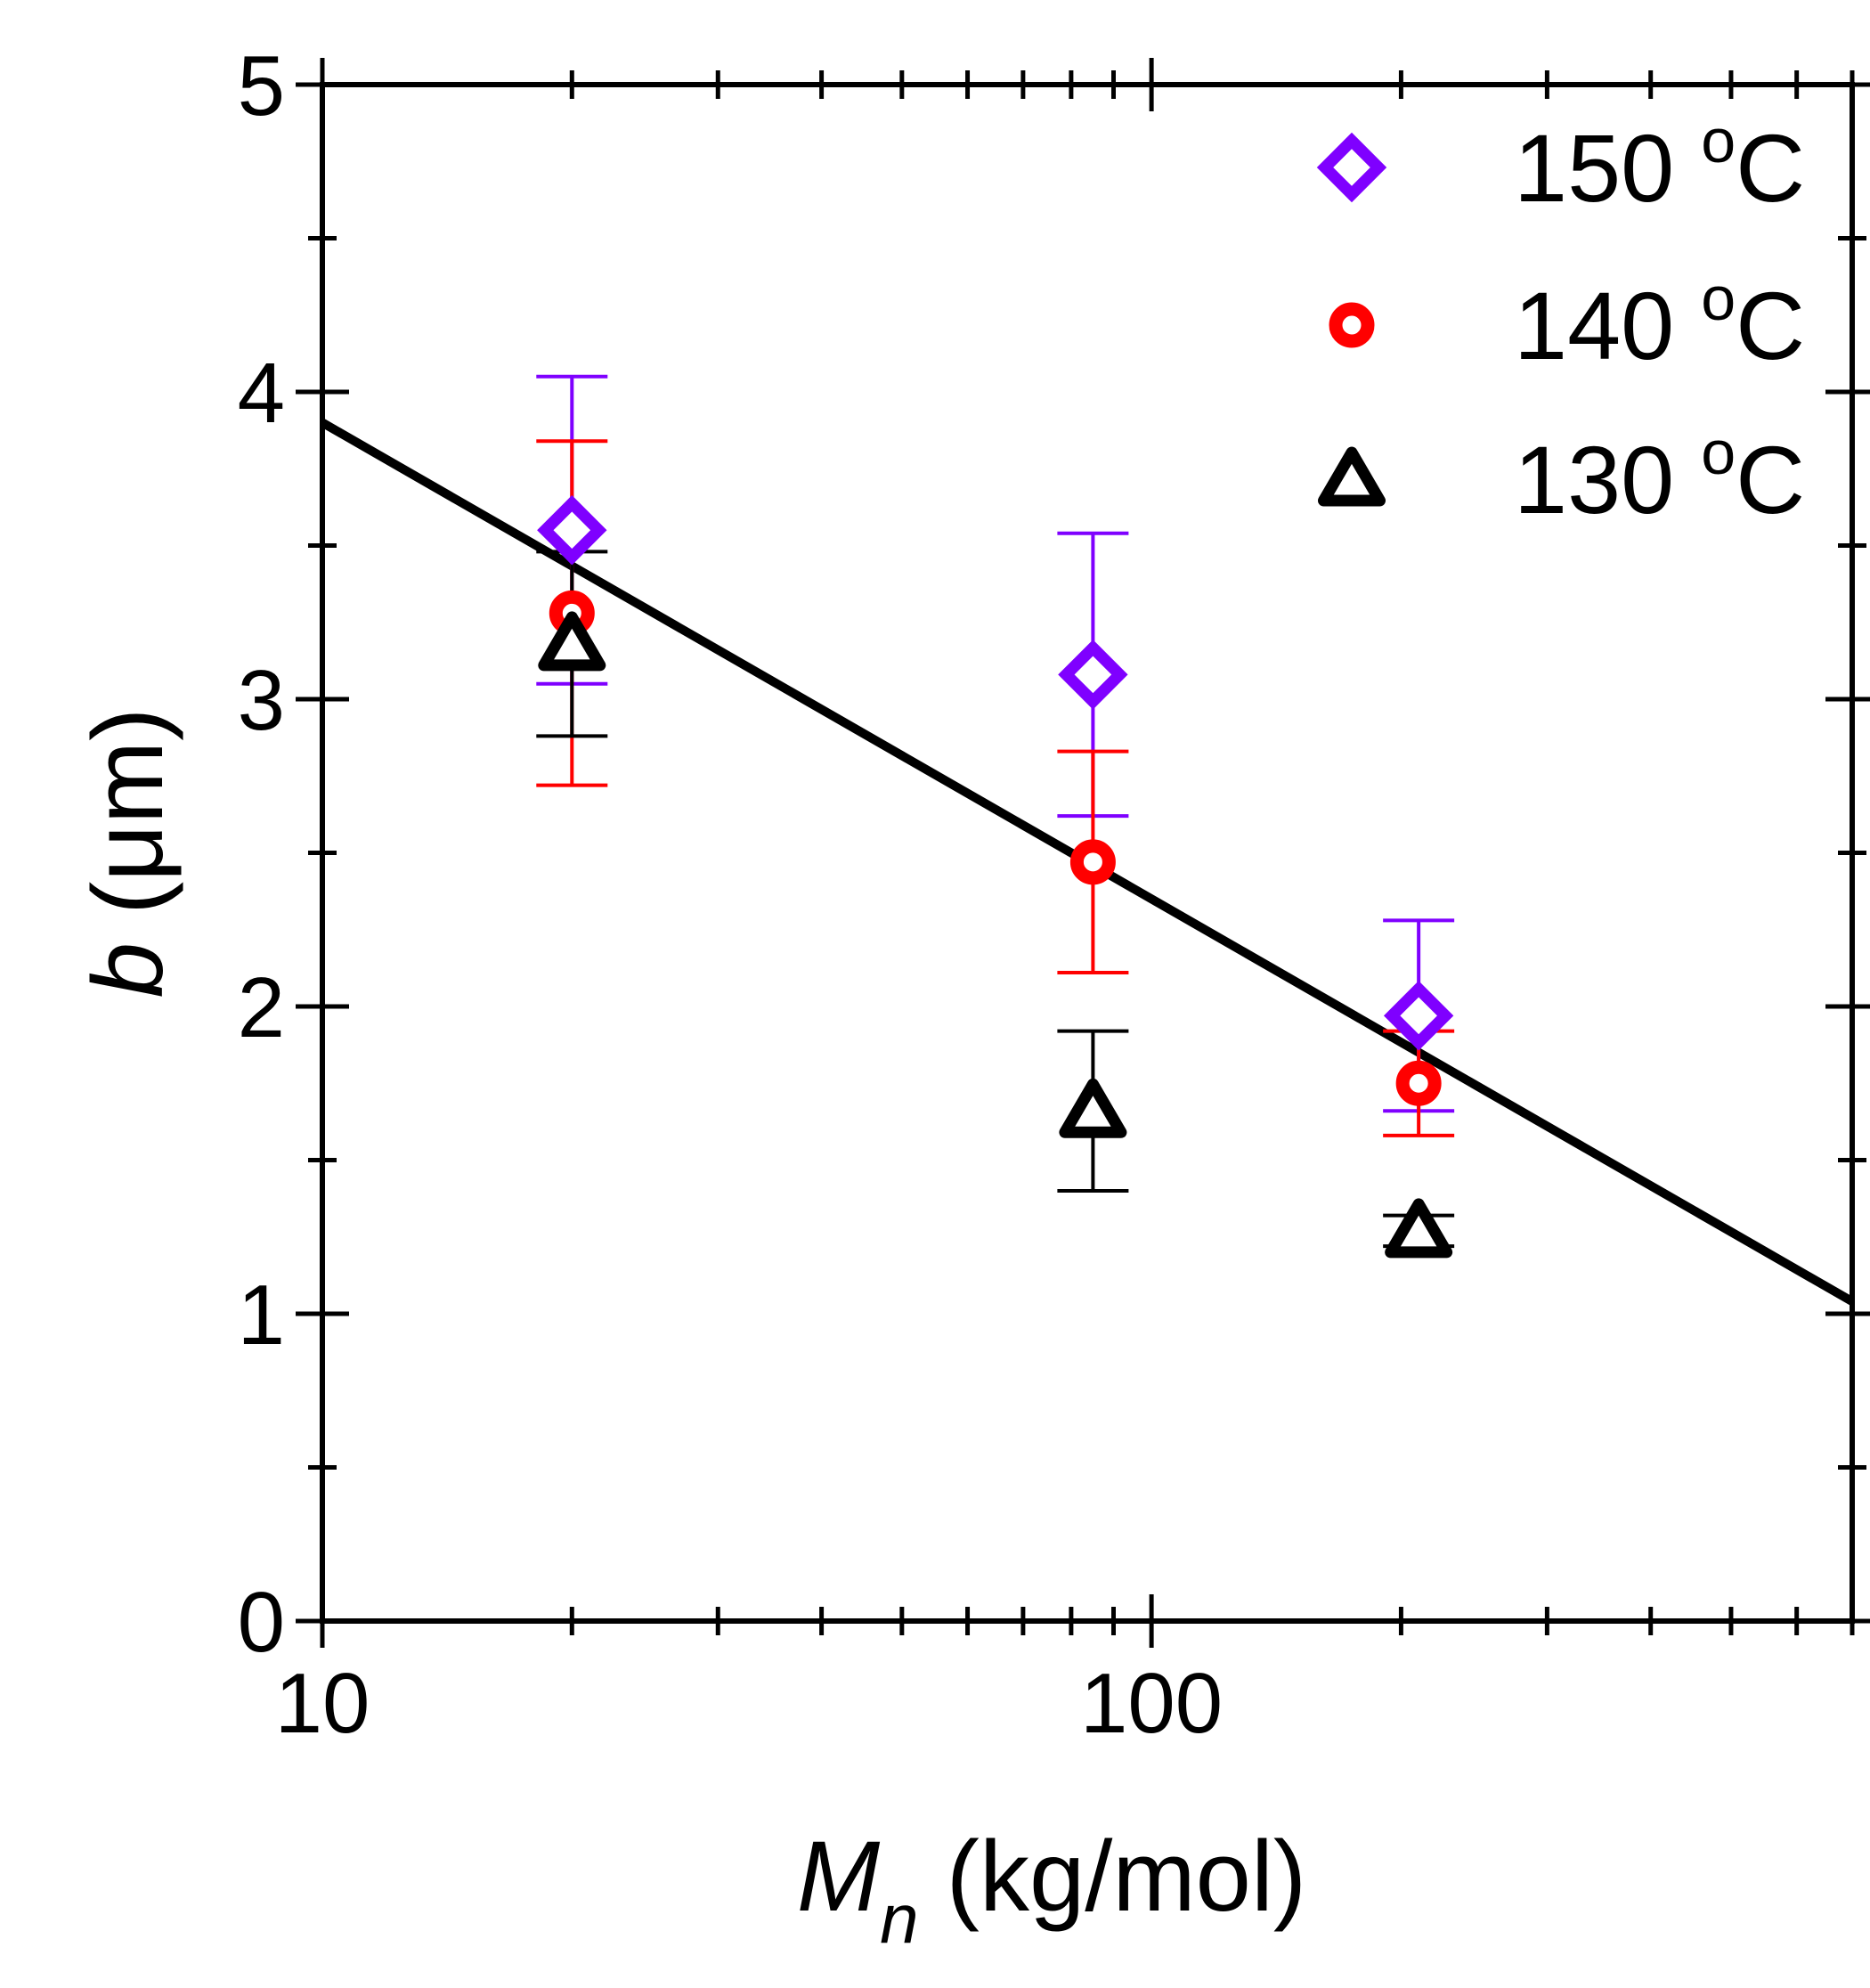  I want to click on x-axis-title: Mn (kg/mol), so click(1051, 1890).